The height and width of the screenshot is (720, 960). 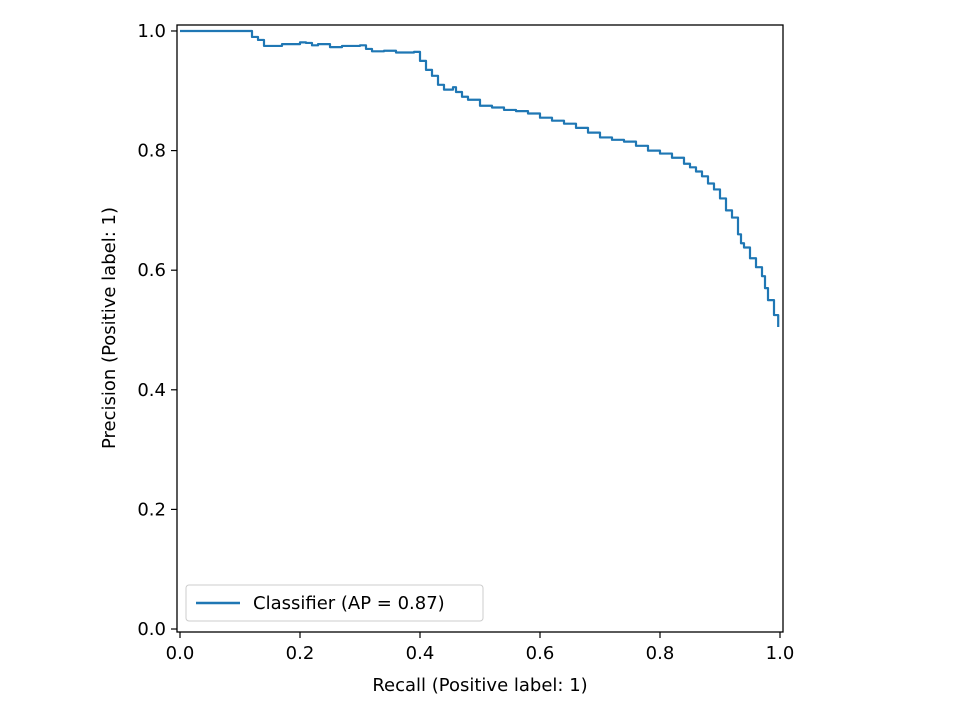 I want to click on x-tick-label: 0.0, so click(x=180, y=653).